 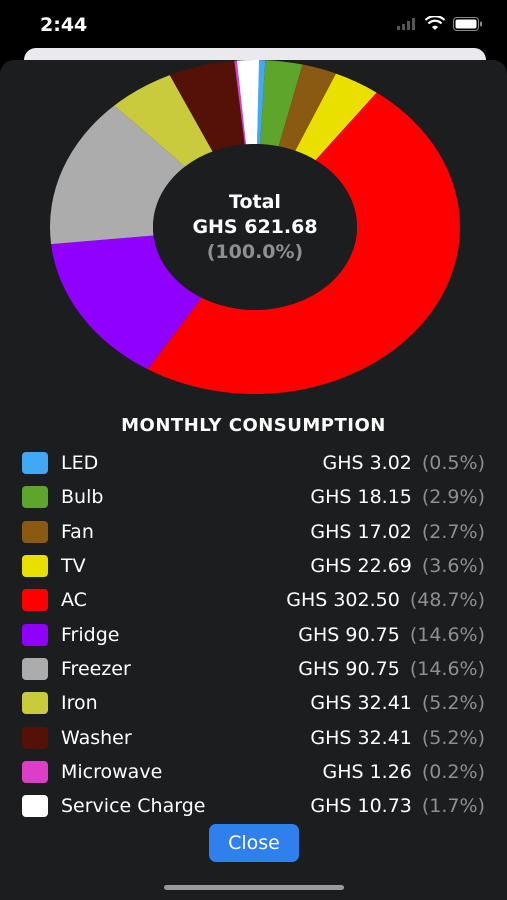 What do you see at coordinates (253, 737) in the screenshot?
I see `legend-item: Washer GHS 32.41 (5.2%)` at bounding box center [253, 737].